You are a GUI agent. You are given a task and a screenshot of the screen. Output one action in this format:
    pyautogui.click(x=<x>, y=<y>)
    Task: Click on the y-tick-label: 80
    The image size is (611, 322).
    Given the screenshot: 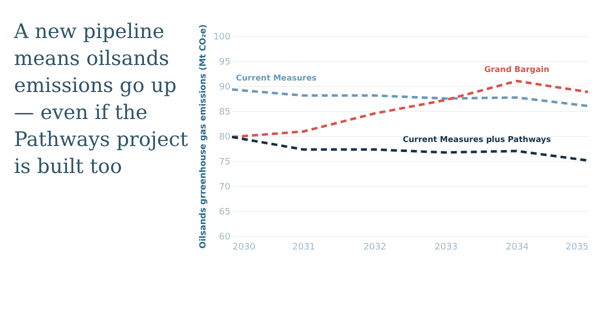 What is the action you would take?
    pyautogui.click(x=225, y=137)
    